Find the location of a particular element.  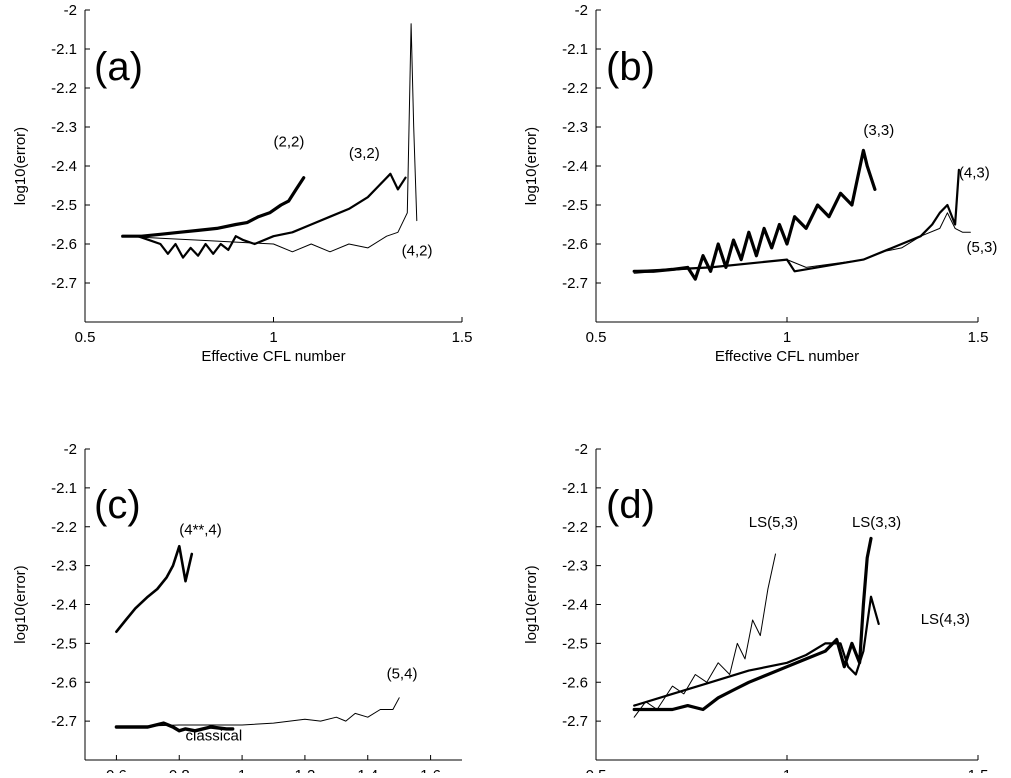

series-annotation: (2,2) is located at coordinates (289, 142).